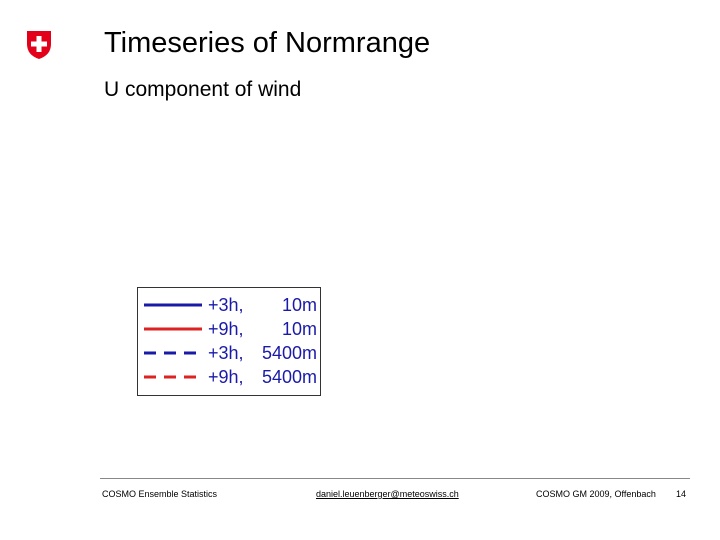 The width and height of the screenshot is (720, 540). Describe the element at coordinates (681, 494) in the screenshot. I see `page-number: 14` at that location.